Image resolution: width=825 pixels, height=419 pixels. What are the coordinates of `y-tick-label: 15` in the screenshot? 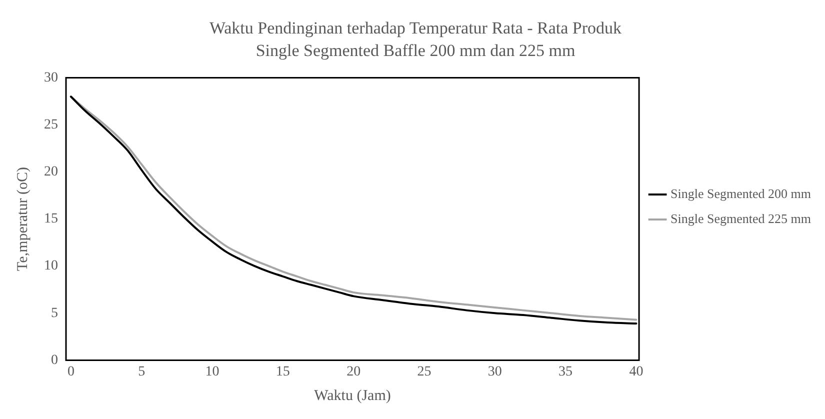 It's located at (51, 219).